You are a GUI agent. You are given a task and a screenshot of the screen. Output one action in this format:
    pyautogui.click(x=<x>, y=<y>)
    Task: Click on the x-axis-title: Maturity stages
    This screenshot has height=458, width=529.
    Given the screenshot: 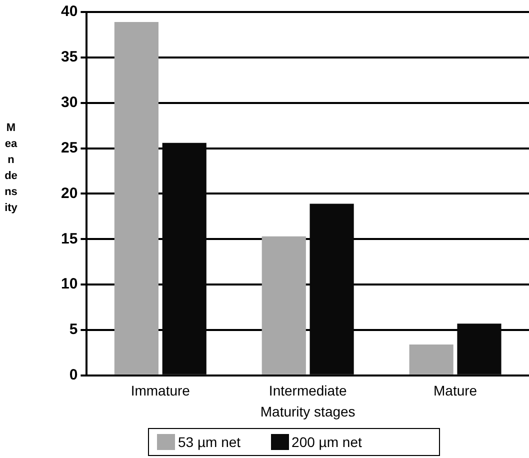 What is the action you would take?
    pyautogui.click(x=308, y=411)
    